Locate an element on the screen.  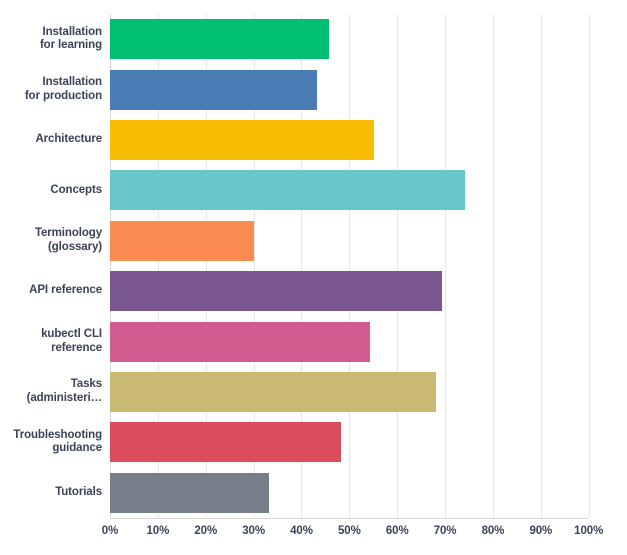
category-label: Terminology (glossary) is located at coordinates (51, 241).